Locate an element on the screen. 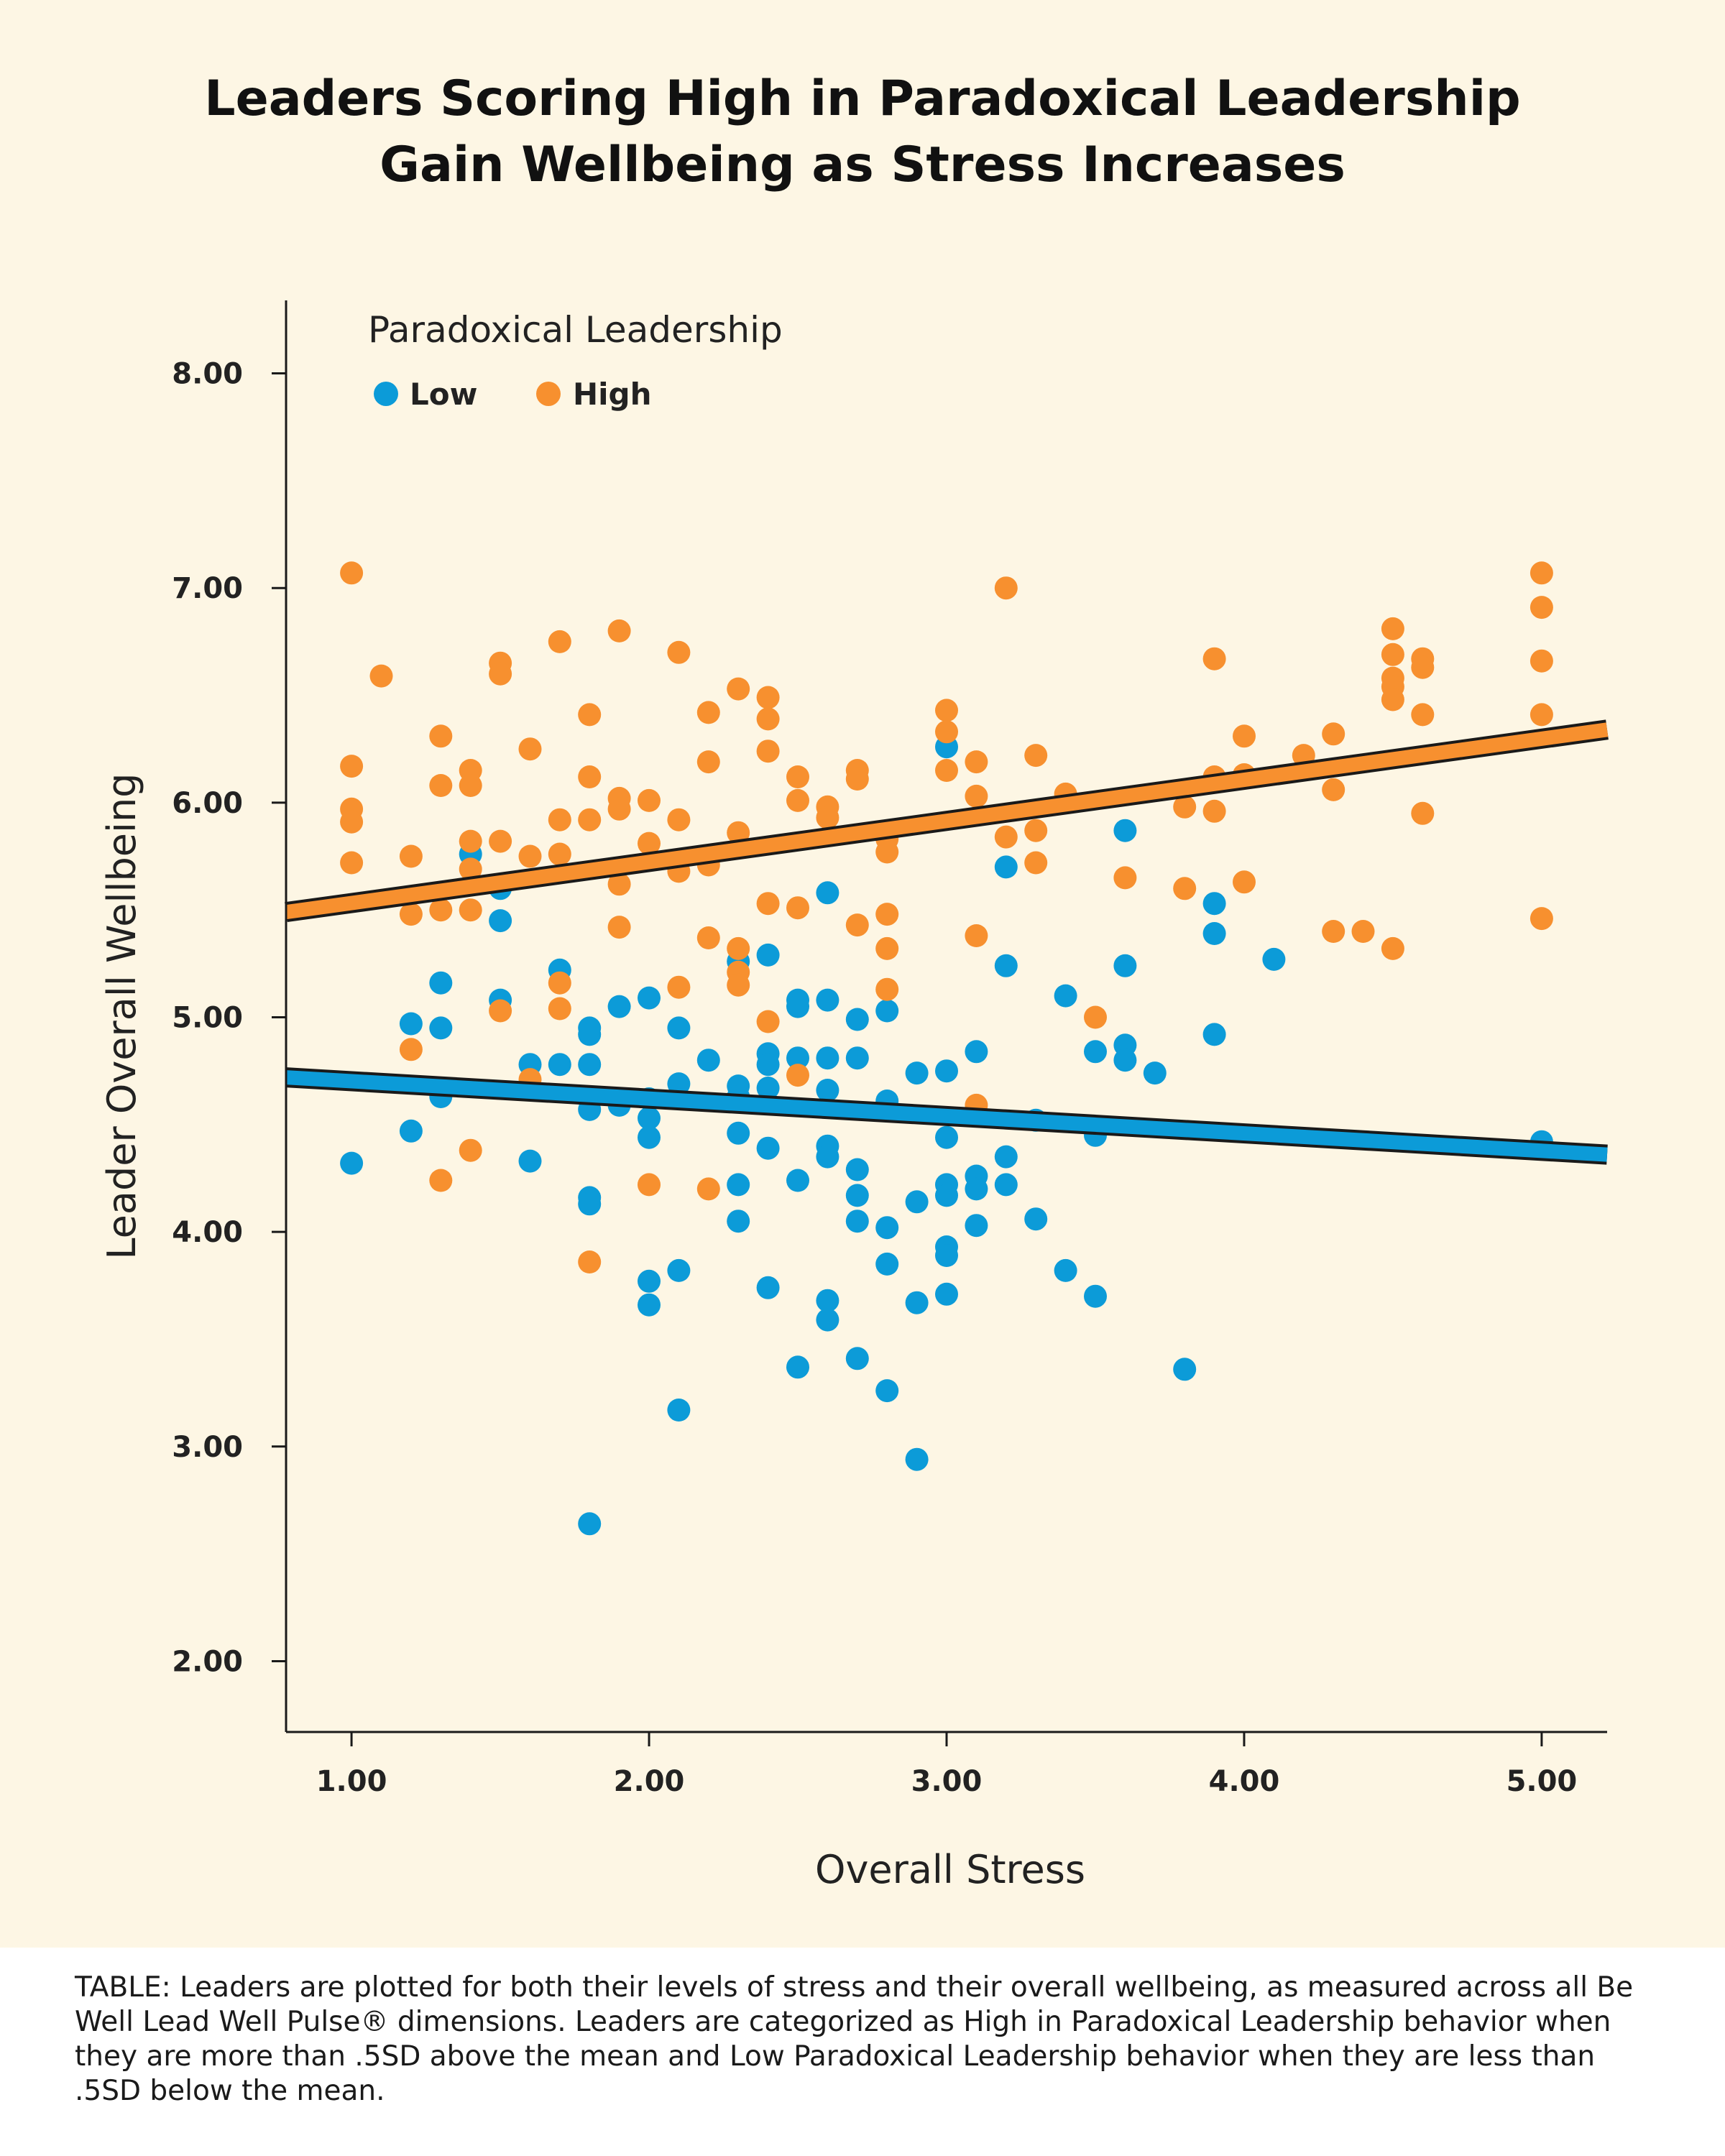 This screenshot has height=2156, width=1725. fit-line-high is located at coordinates (947, 821).